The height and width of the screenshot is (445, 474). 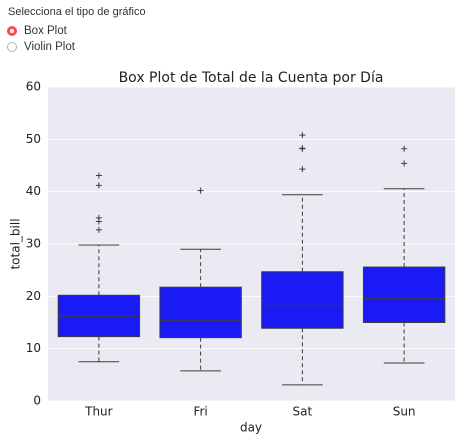 What do you see at coordinates (404, 412) in the screenshot?
I see `x-tick-label: Sun` at bounding box center [404, 412].